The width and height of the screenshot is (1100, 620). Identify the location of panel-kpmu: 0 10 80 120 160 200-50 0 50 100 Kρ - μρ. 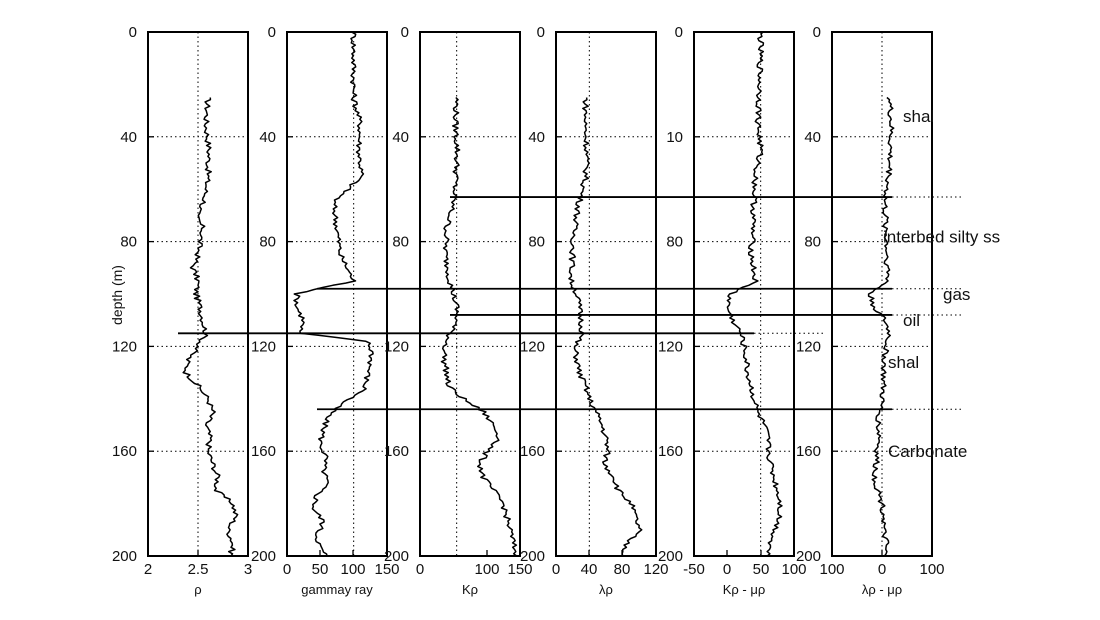
(732, 310).